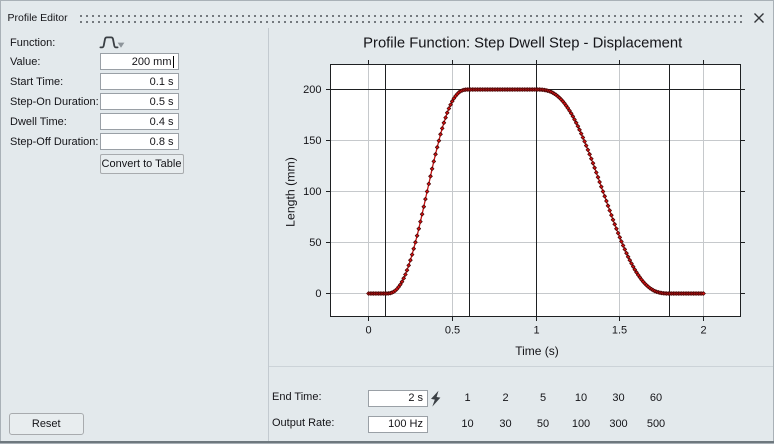 Image resolution: width=774 pixels, height=444 pixels. I want to click on svg-text: 100, so click(312, 192).